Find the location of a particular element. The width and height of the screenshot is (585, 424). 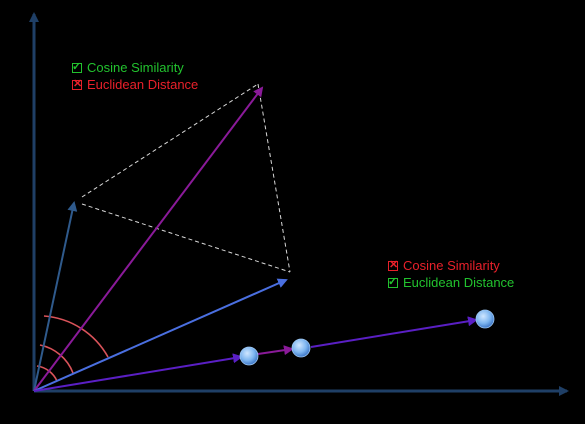

legend-top-item-cosine: ✓ Cosine Similarity is located at coordinates (135, 67).